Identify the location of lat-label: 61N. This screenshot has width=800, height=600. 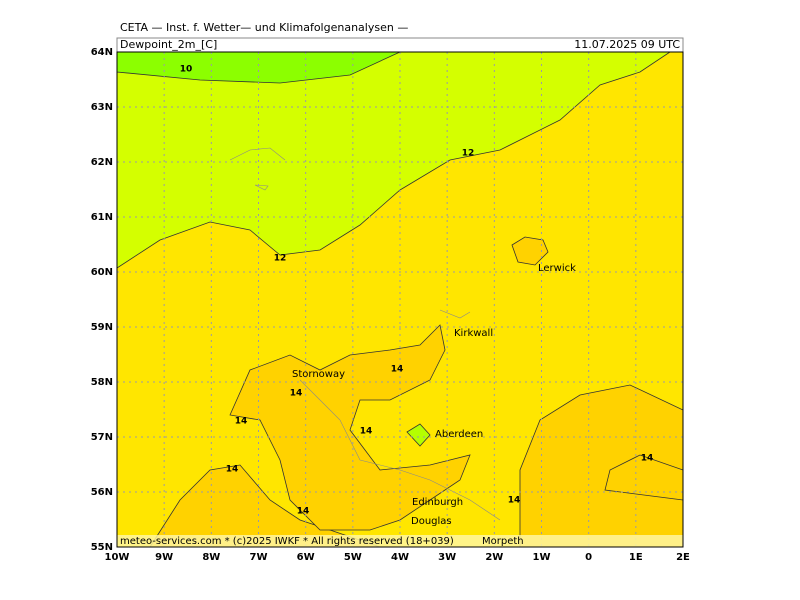
(102, 217).